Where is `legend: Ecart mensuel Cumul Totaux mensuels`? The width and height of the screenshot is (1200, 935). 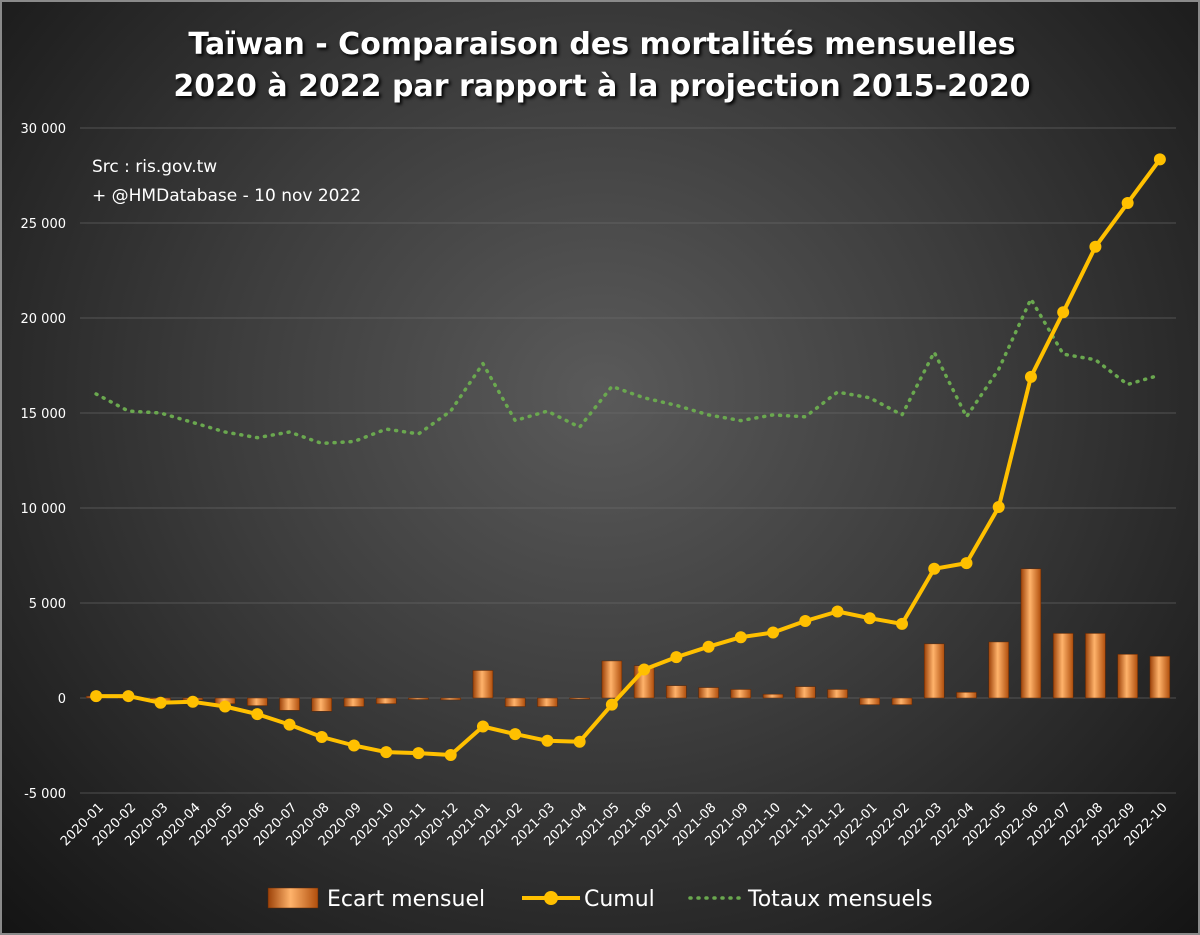 legend: Ecart mensuel Cumul Totaux mensuels is located at coordinates (600, 899).